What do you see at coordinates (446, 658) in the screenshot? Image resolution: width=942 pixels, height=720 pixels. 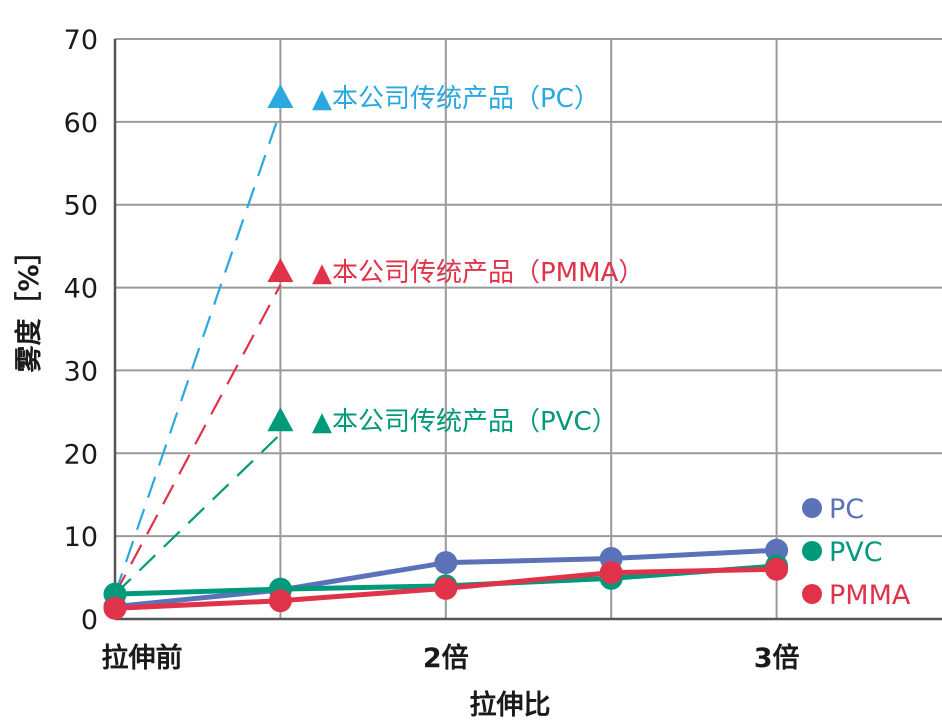 I see `x-tick-label: 2倍` at bounding box center [446, 658].